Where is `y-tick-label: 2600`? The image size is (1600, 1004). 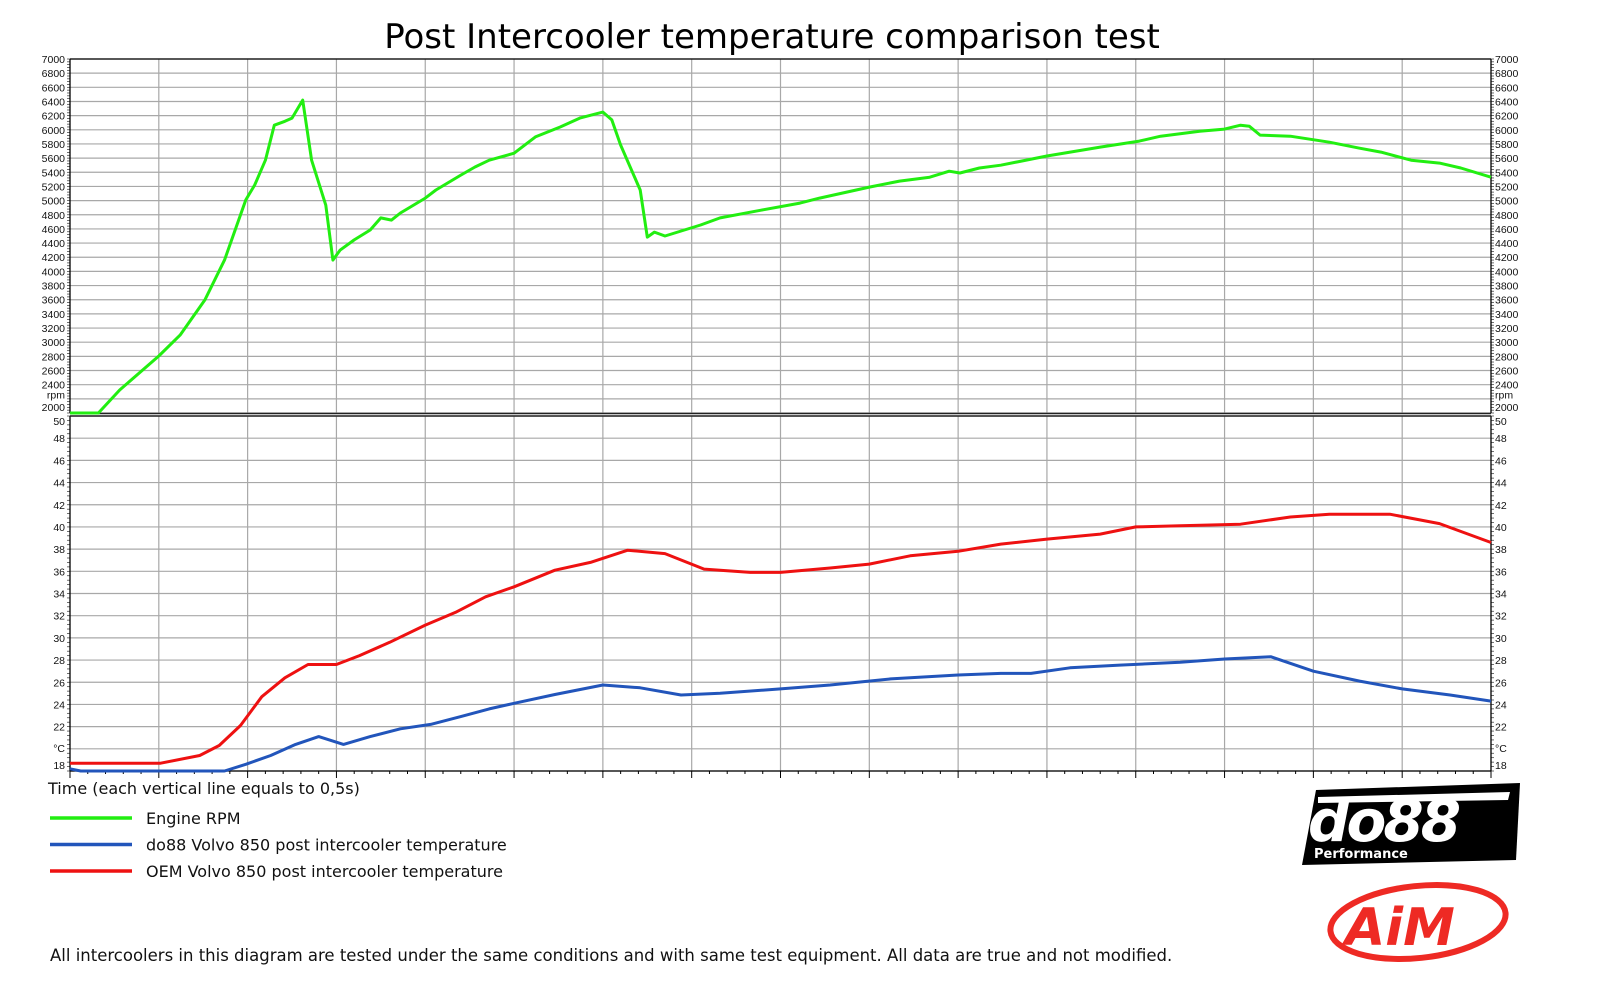
y-tick-label: 2600 is located at coordinates (54, 372).